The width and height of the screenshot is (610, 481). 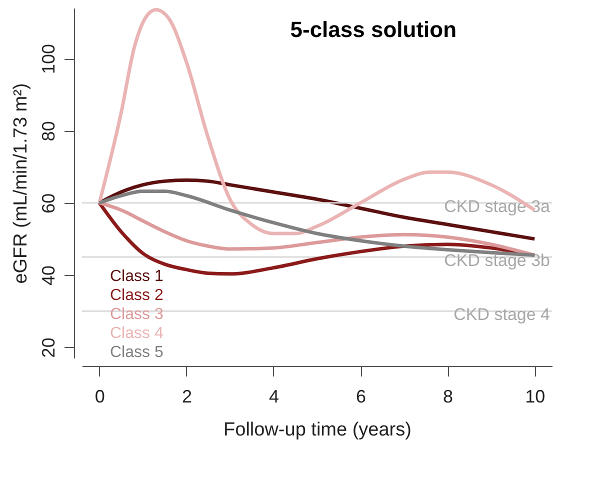 What do you see at coordinates (448, 396) in the screenshot?
I see `x-tick-label: 8` at bounding box center [448, 396].